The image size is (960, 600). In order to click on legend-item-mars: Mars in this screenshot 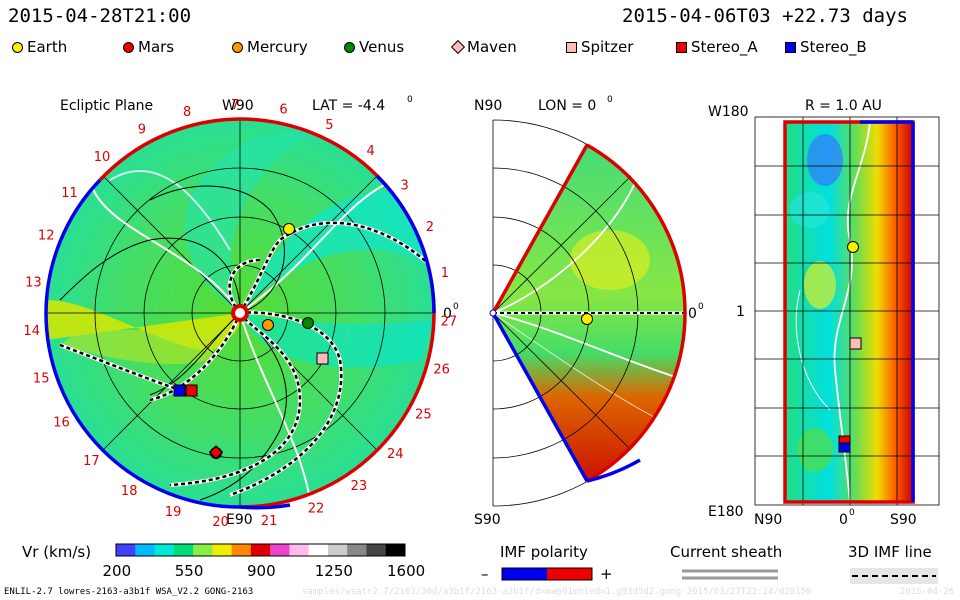, I will do `click(148, 47)`.